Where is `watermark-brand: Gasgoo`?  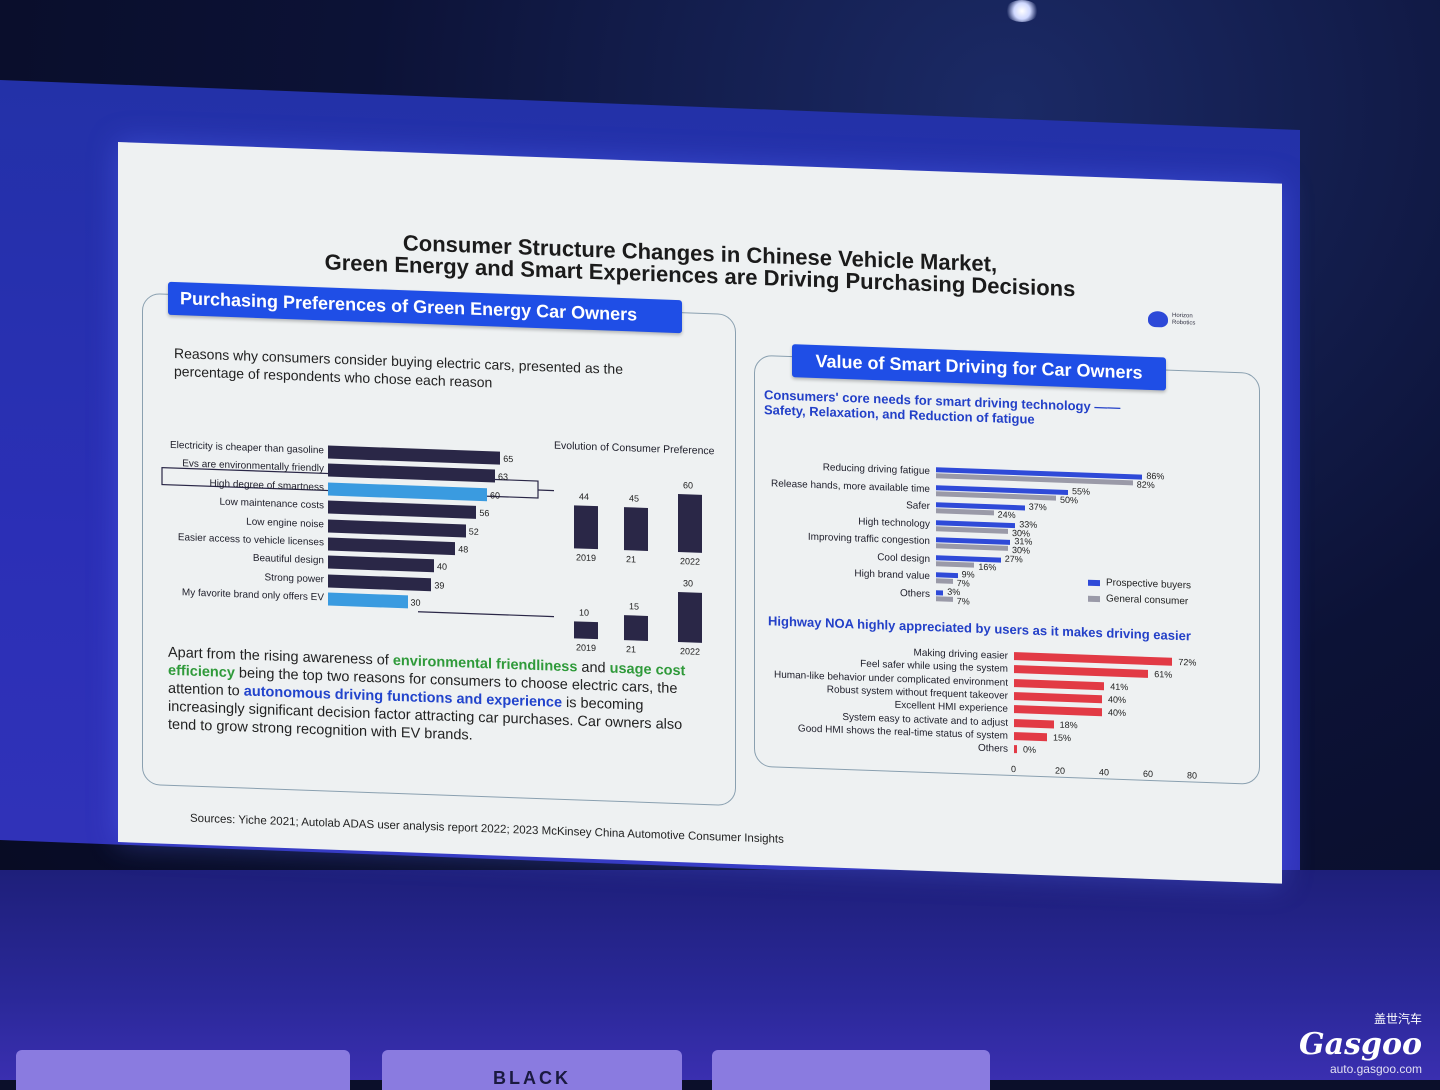 watermark-brand: Gasgoo is located at coordinates (1360, 1044).